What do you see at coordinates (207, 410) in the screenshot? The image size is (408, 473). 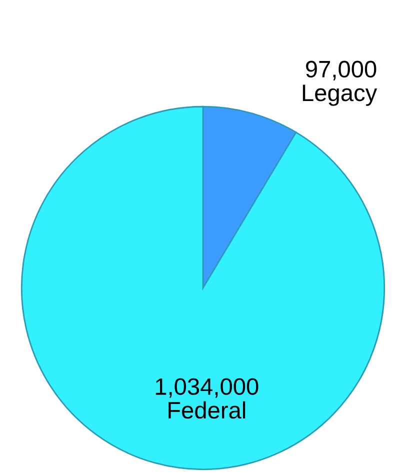 I see `slice-label: Federal` at bounding box center [207, 410].